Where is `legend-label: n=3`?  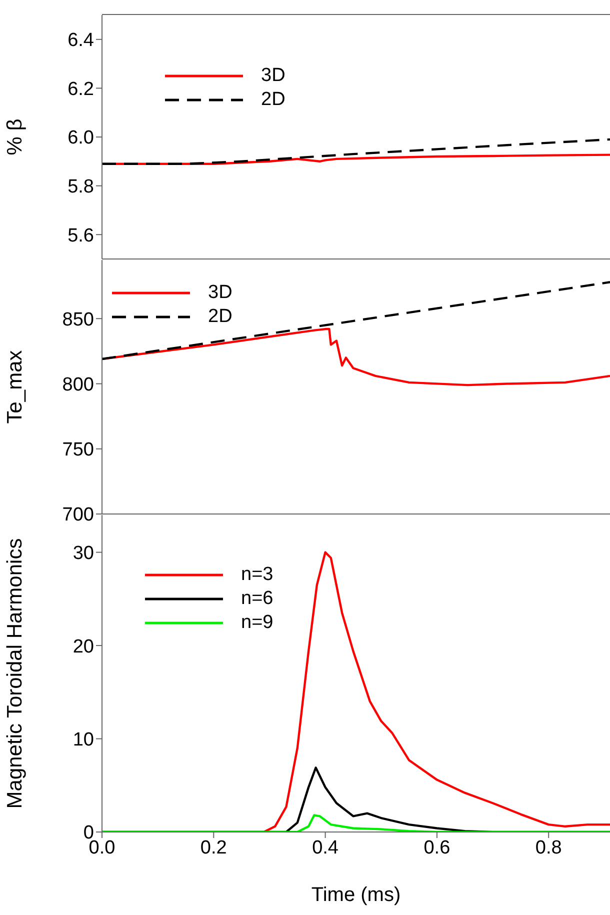 legend-label: n=3 is located at coordinates (257, 575).